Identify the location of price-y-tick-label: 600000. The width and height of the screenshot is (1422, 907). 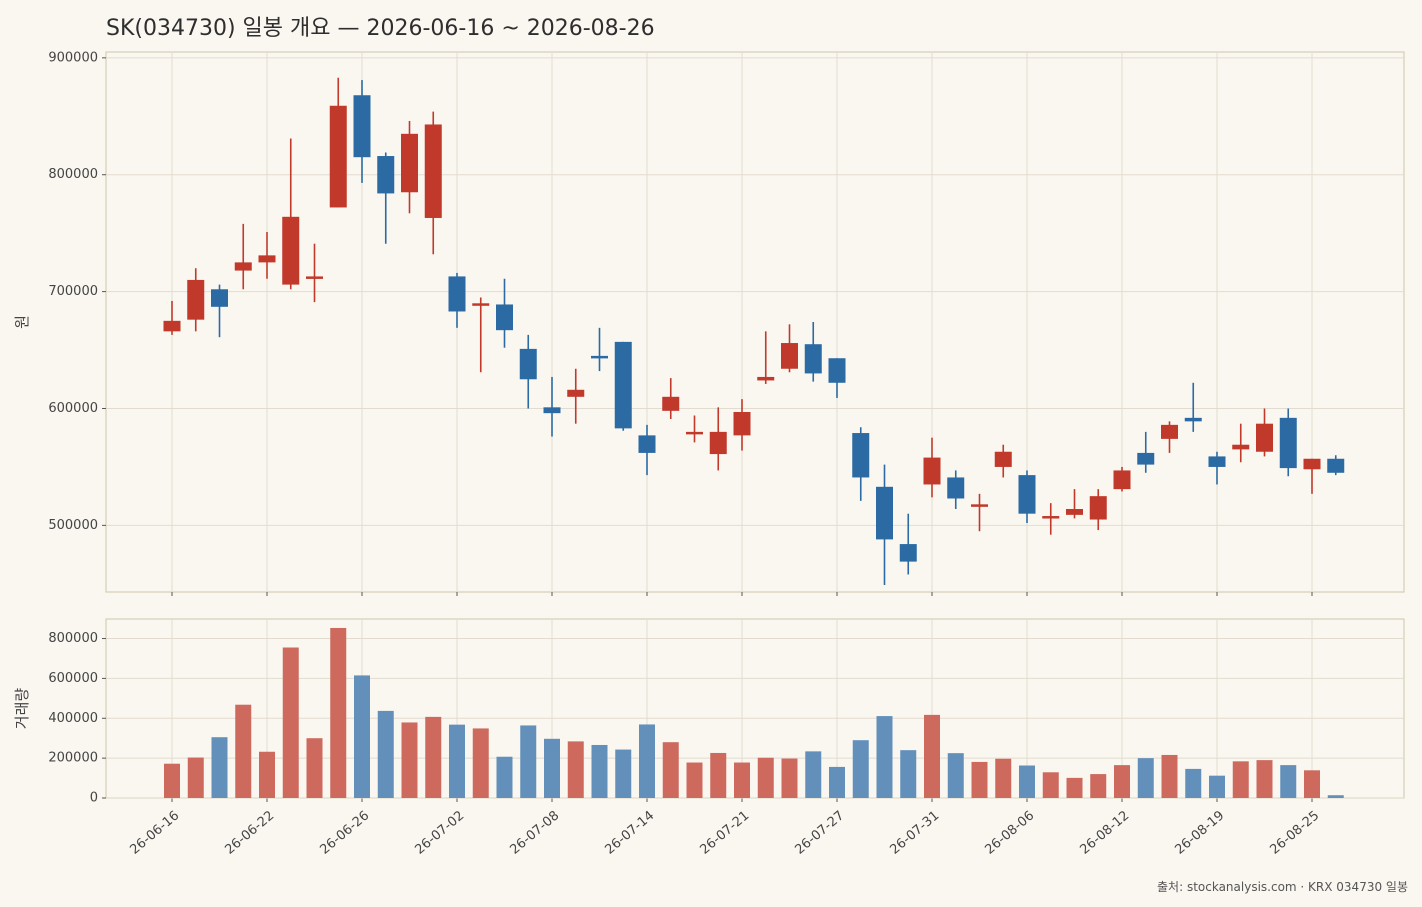
(73, 408).